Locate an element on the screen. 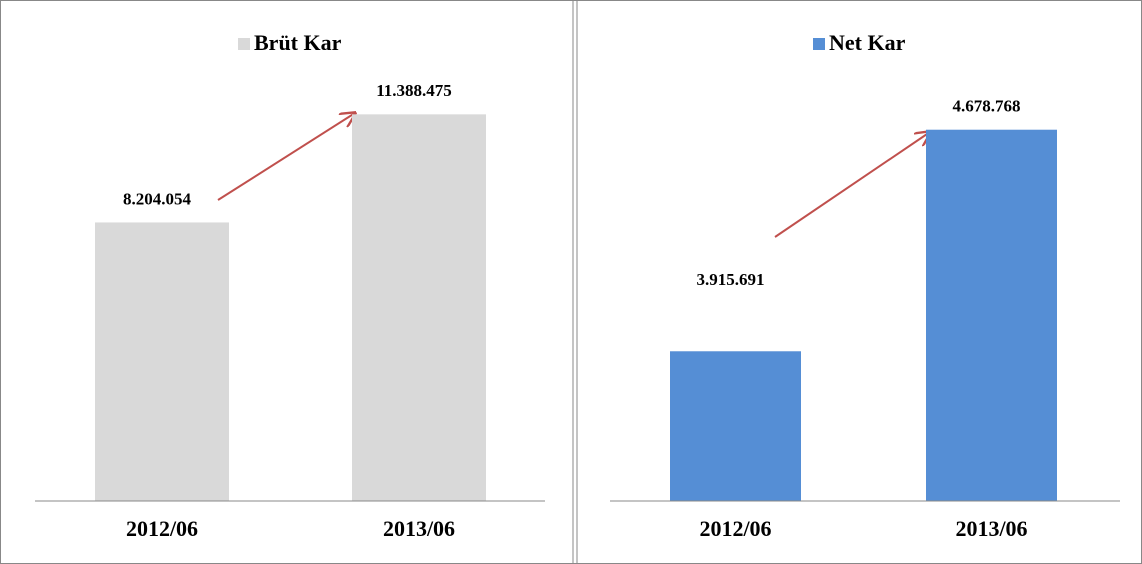 Image resolution: width=1142 pixels, height=564 pixels. value-label: 8.204.054 is located at coordinates (157, 198).